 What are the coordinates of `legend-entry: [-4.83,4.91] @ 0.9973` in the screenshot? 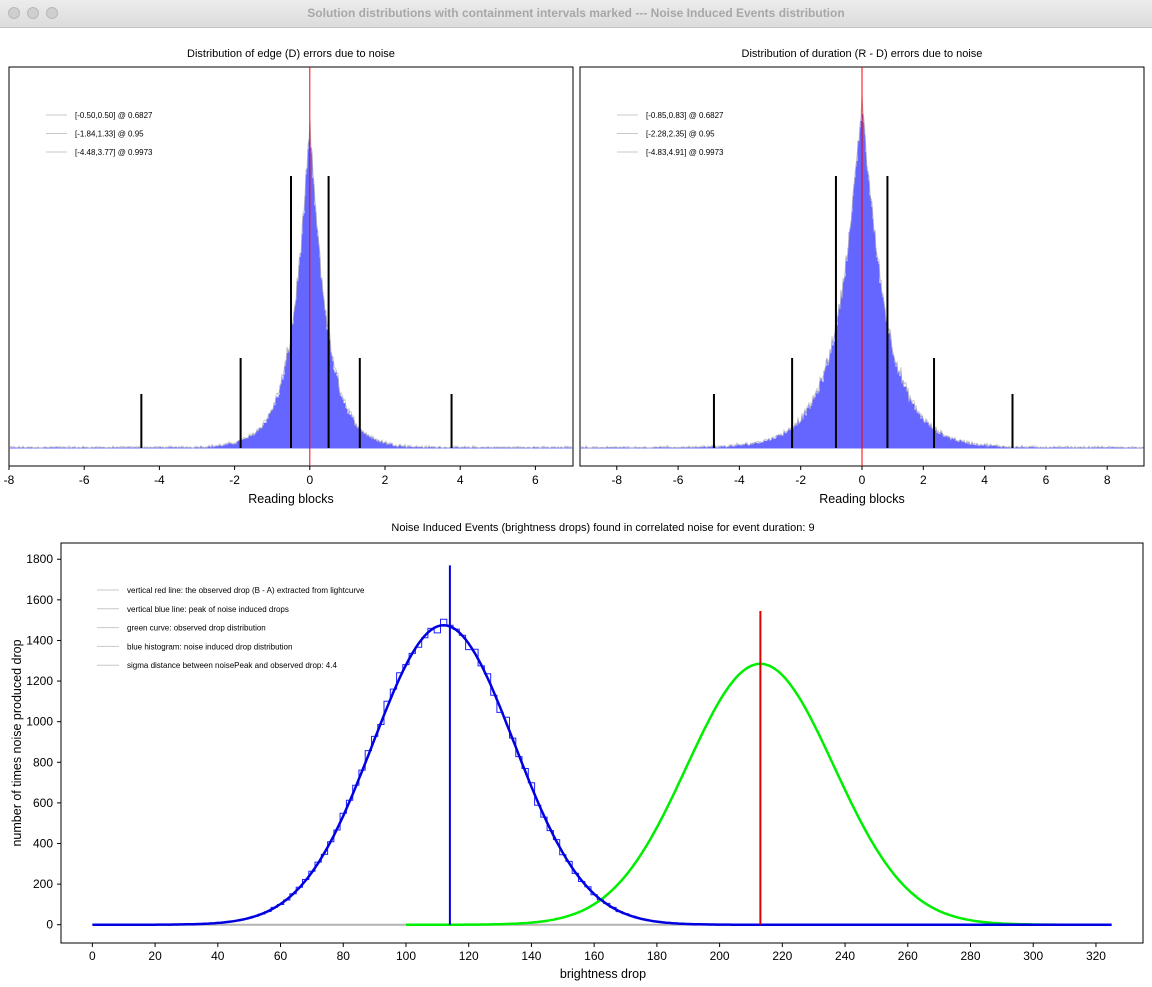 It's located at (685, 152).